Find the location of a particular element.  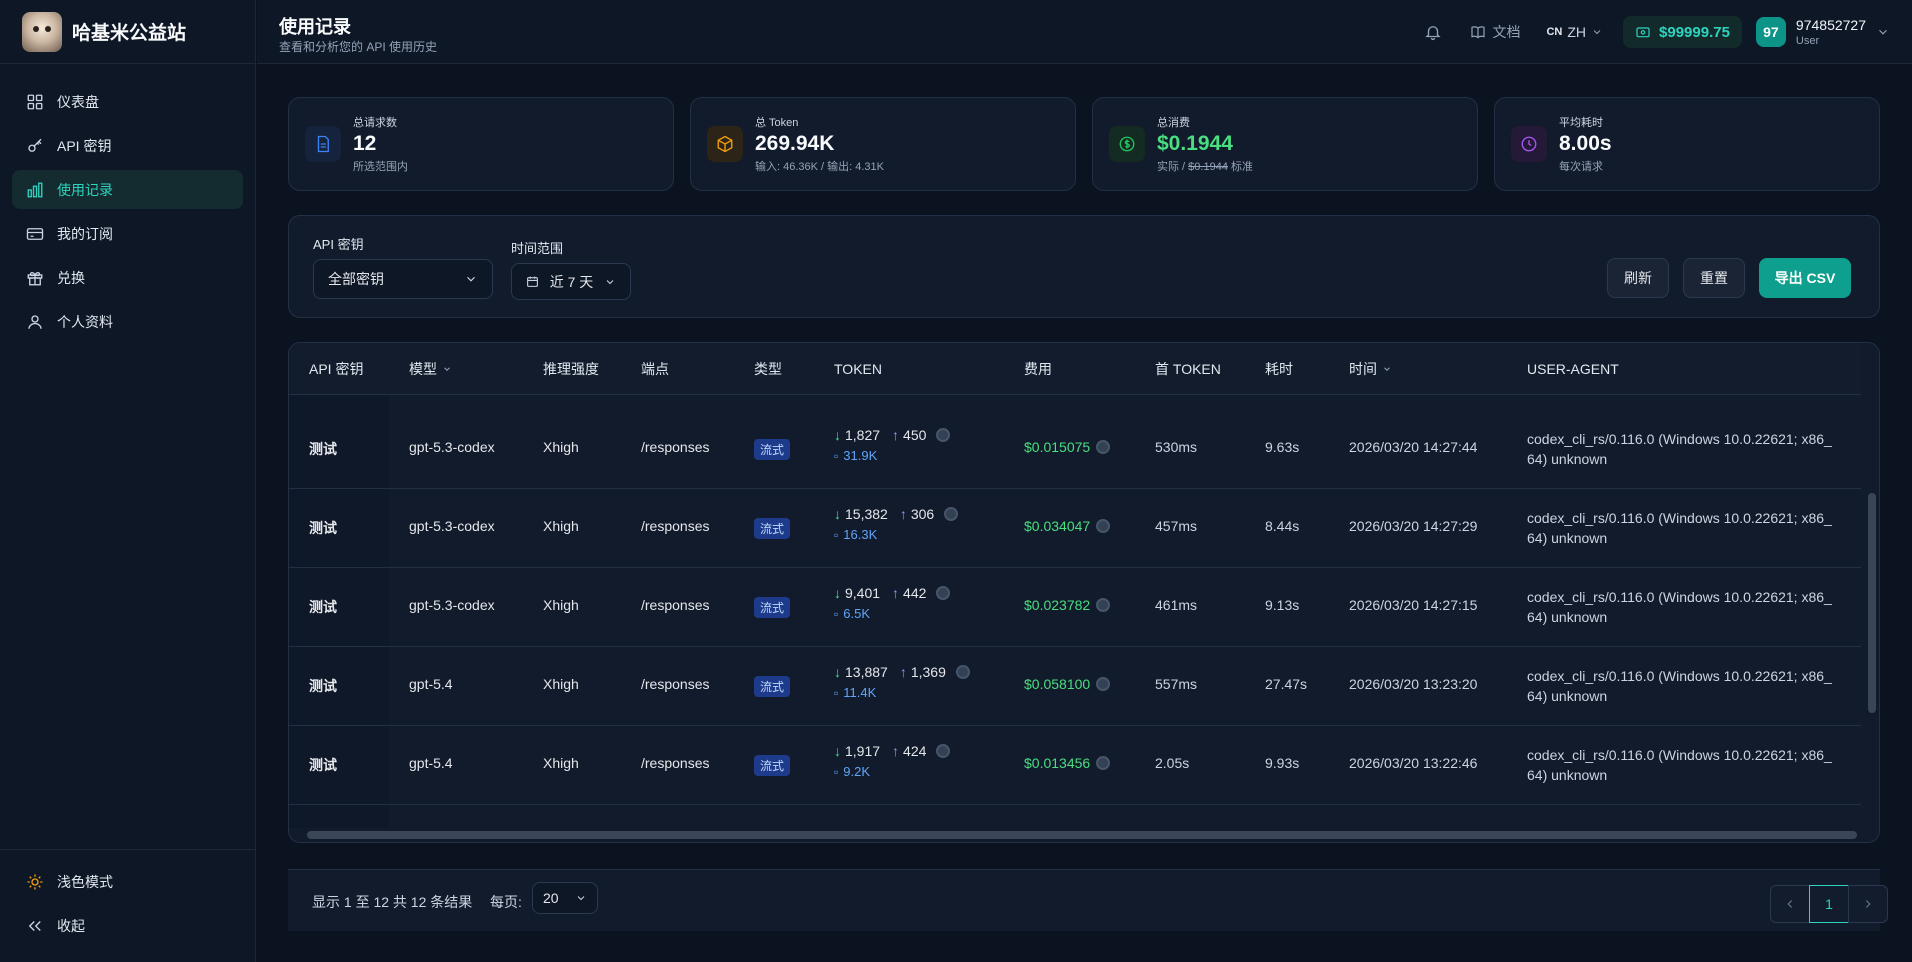

vertical-scrollbar is located at coordinates (1872, 592).